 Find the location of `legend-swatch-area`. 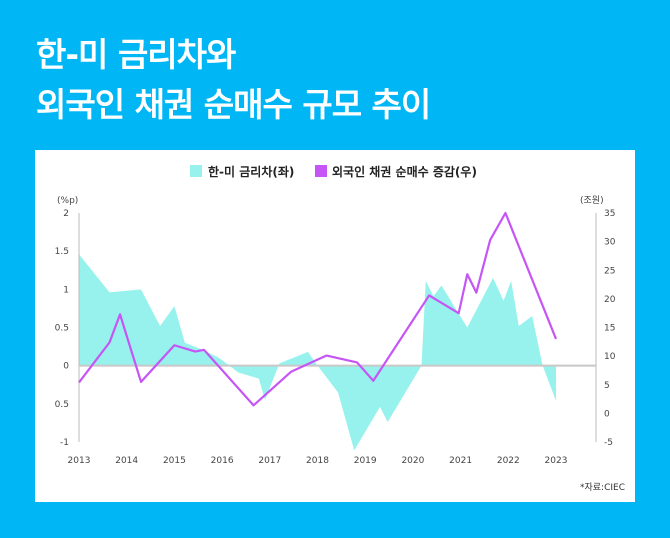

legend-swatch-area is located at coordinates (196, 171).